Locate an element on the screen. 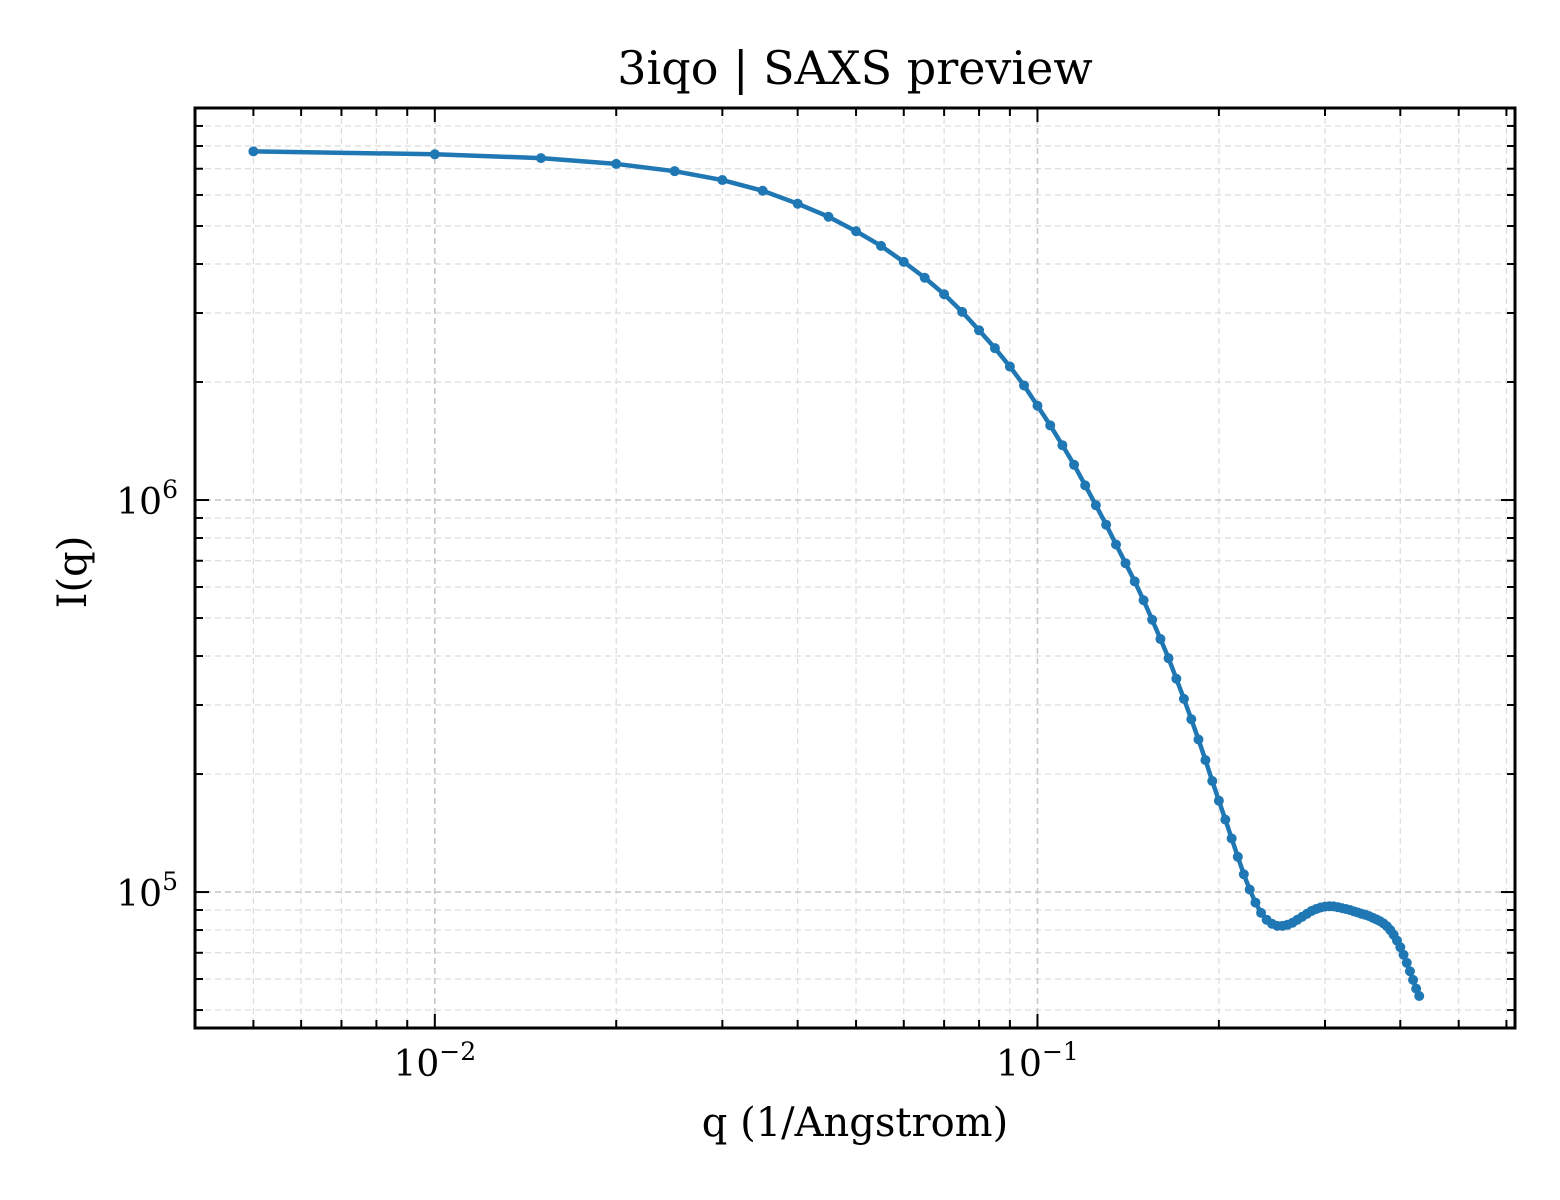  y-tick-label: 10⁵ is located at coordinates (147, 891).